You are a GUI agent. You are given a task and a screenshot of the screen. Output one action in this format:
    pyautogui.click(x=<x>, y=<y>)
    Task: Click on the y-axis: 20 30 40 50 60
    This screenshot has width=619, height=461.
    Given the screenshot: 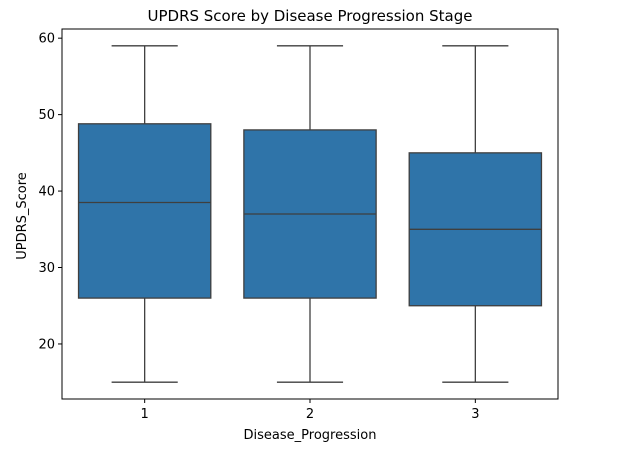 What is the action you would take?
    pyautogui.click(x=50, y=192)
    